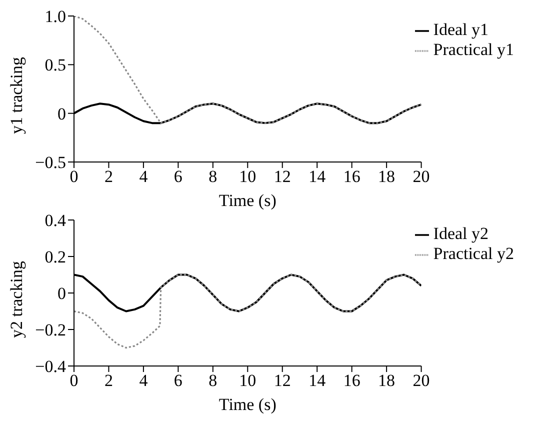  What do you see at coordinates (55, 220) in the screenshot?
I see `y-tick-label: 0.4` at bounding box center [55, 220].